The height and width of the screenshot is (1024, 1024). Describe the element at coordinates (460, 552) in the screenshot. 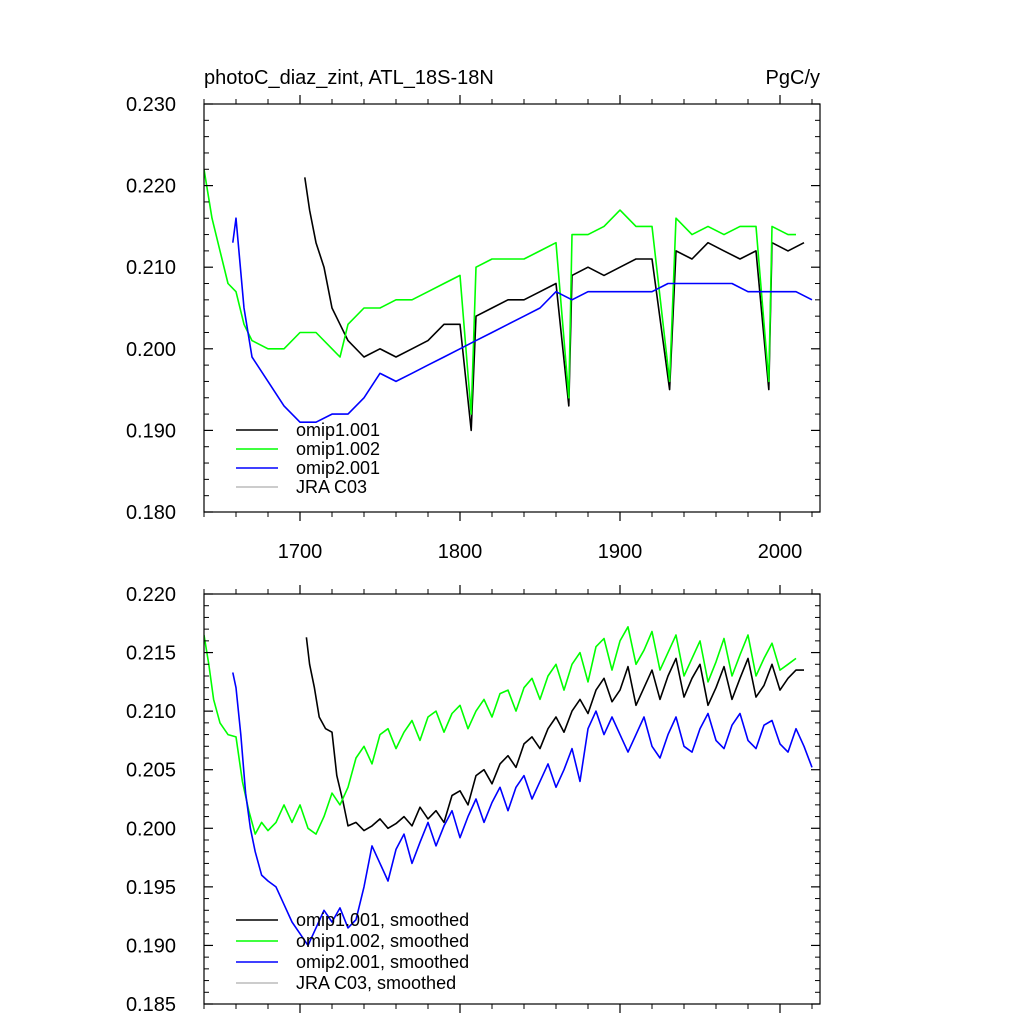

I see `chart-top-x-tick-label: 1800` at that location.